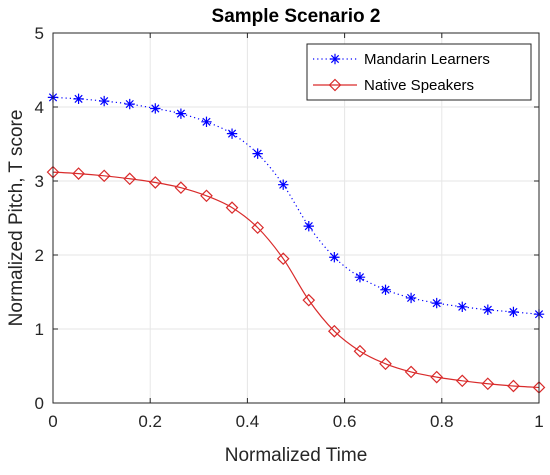 The image size is (550, 475). I want to click on legend-box, so click(419, 72).